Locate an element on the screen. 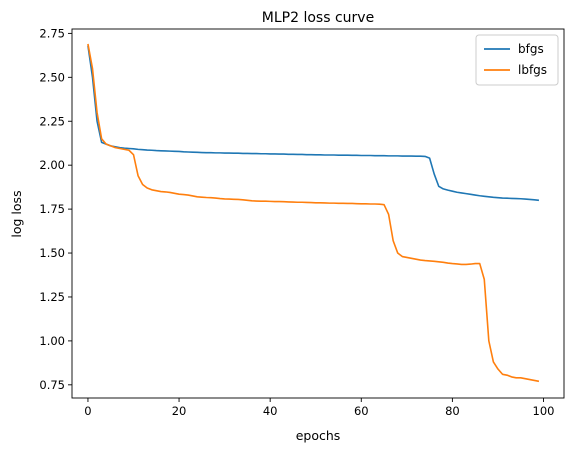 Image resolution: width=576 pixels, height=453 pixels. y-tick-label: 1.50 is located at coordinates (52, 253).